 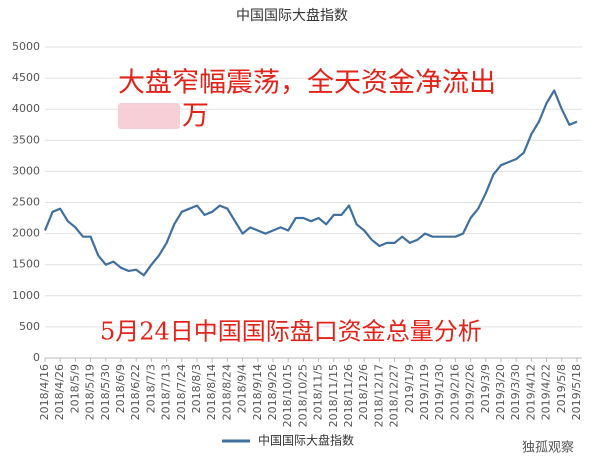 I want to click on x-tick-label: 2019/1/30, so click(x=439, y=392).